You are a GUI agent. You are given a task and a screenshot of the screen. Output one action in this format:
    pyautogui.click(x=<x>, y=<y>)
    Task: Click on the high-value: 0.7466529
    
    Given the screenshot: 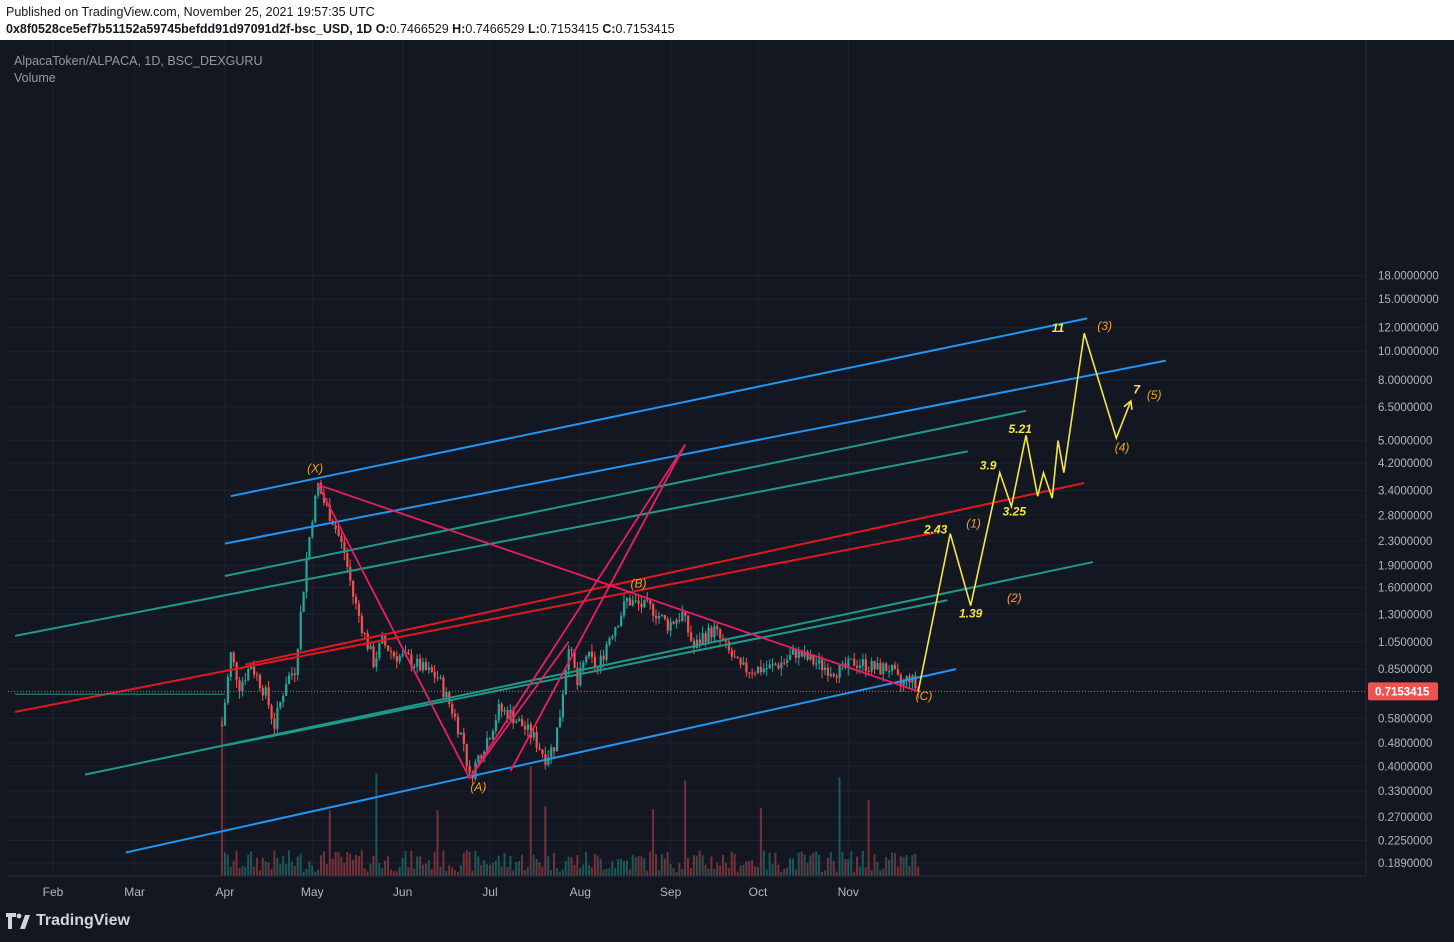 What is the action you would take?
    pyautogui.click(x=495, y=29)
    